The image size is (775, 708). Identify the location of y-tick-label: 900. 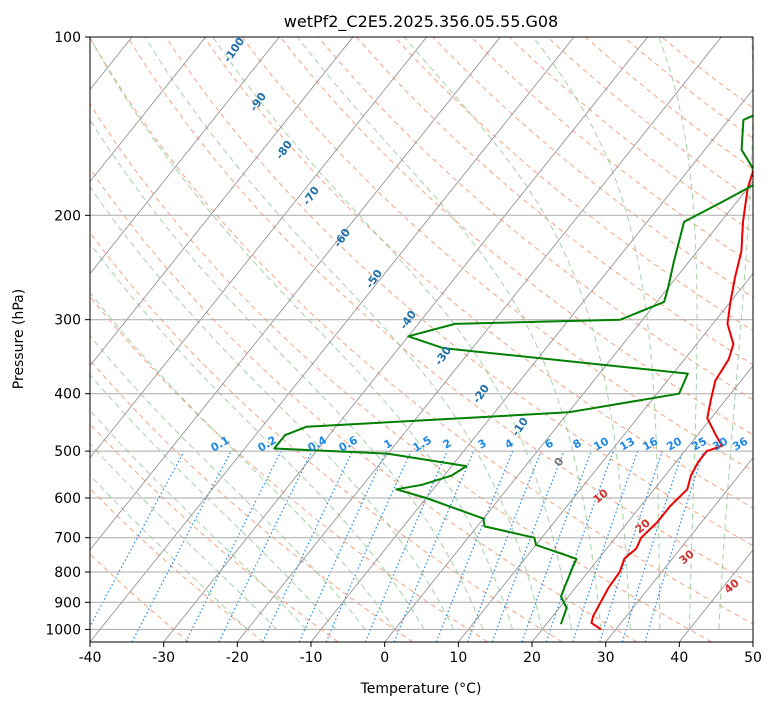
(67, 603).